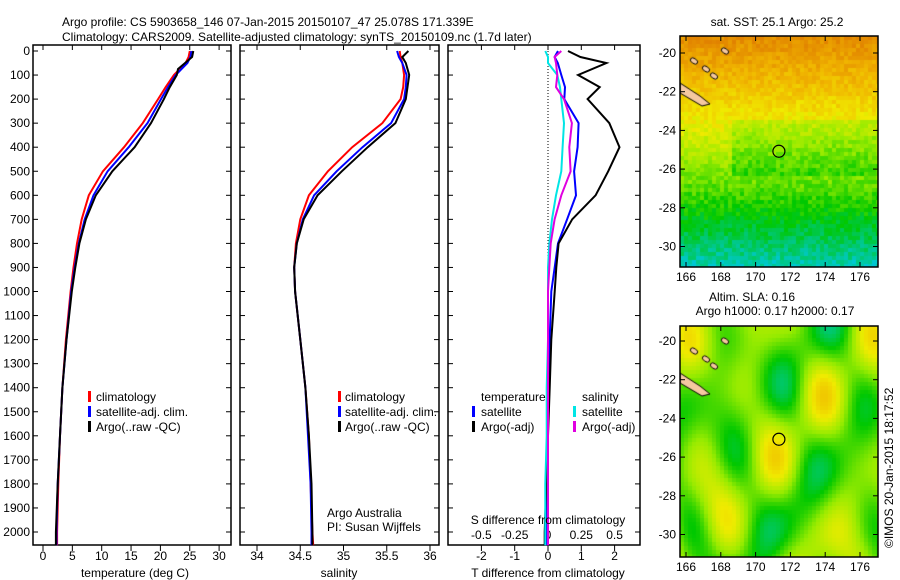  What do you see at coordinates (582, 298) in the screenshot?
I see `profile-line-t-argo-adj-` at bounding box center [582, 298].